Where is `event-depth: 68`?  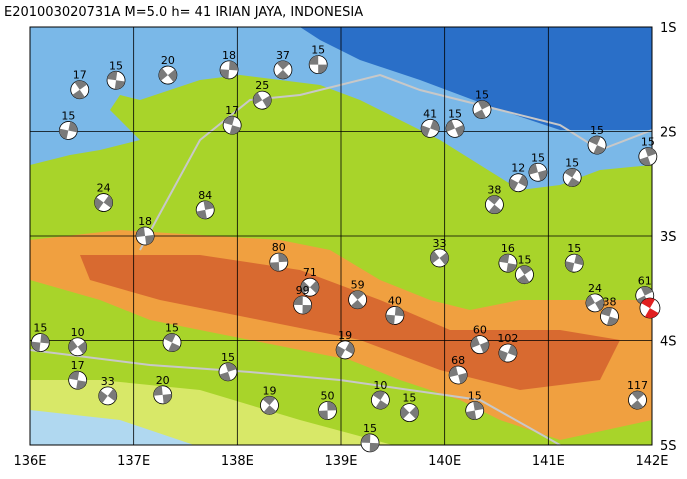 event-depth: 68 is located at coordinates (458, 360).